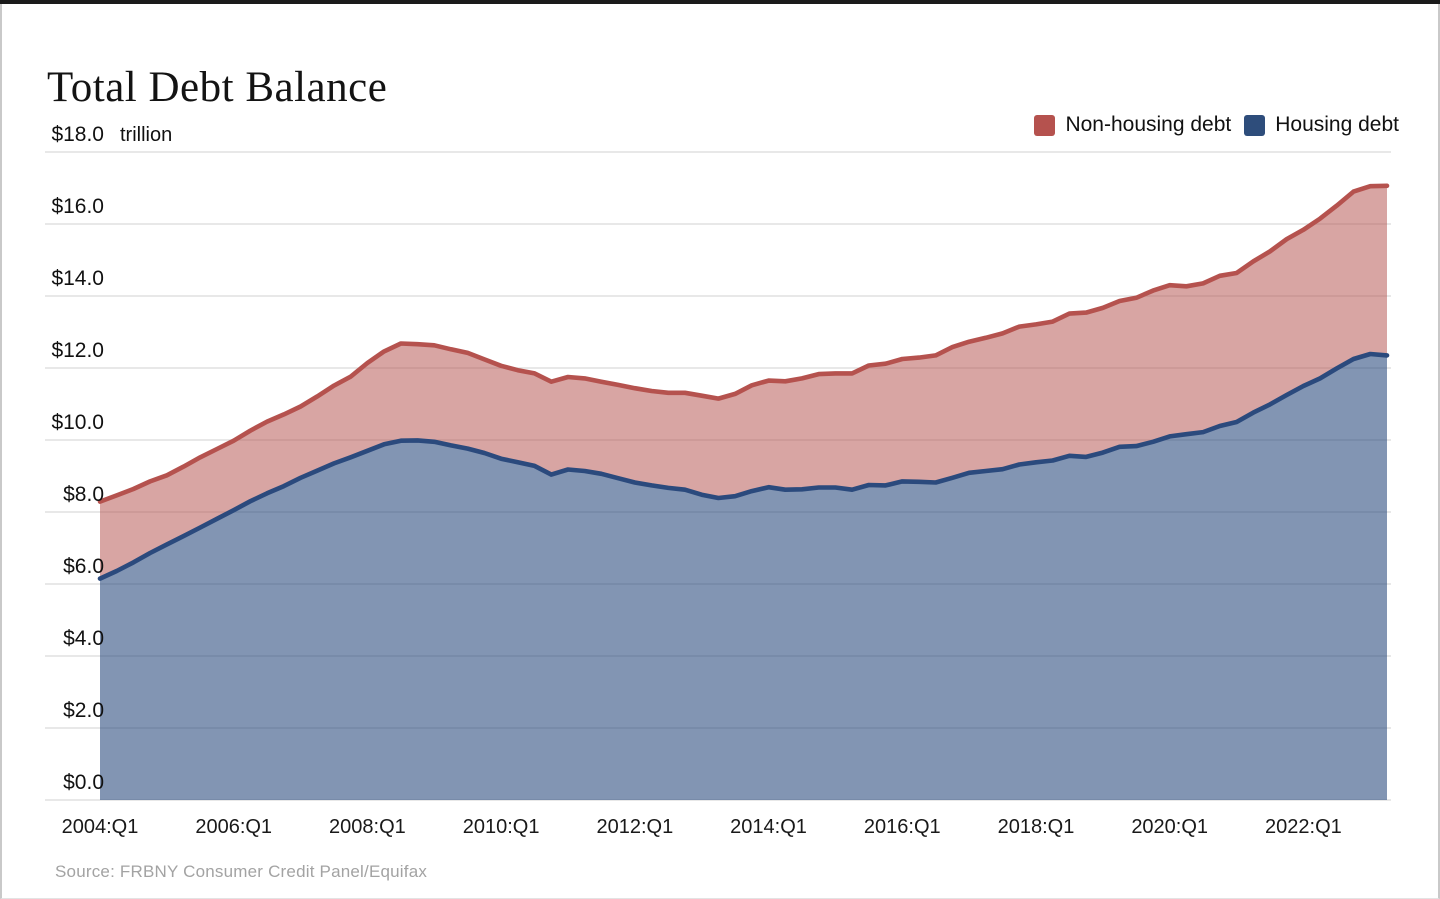 The width and height of the screenshot is (1440, 899). What do you see at coordinates (367, 827) in the screenshot?
I see `x-tick-label: 2008:Q1` at bounding box center [367, 827].